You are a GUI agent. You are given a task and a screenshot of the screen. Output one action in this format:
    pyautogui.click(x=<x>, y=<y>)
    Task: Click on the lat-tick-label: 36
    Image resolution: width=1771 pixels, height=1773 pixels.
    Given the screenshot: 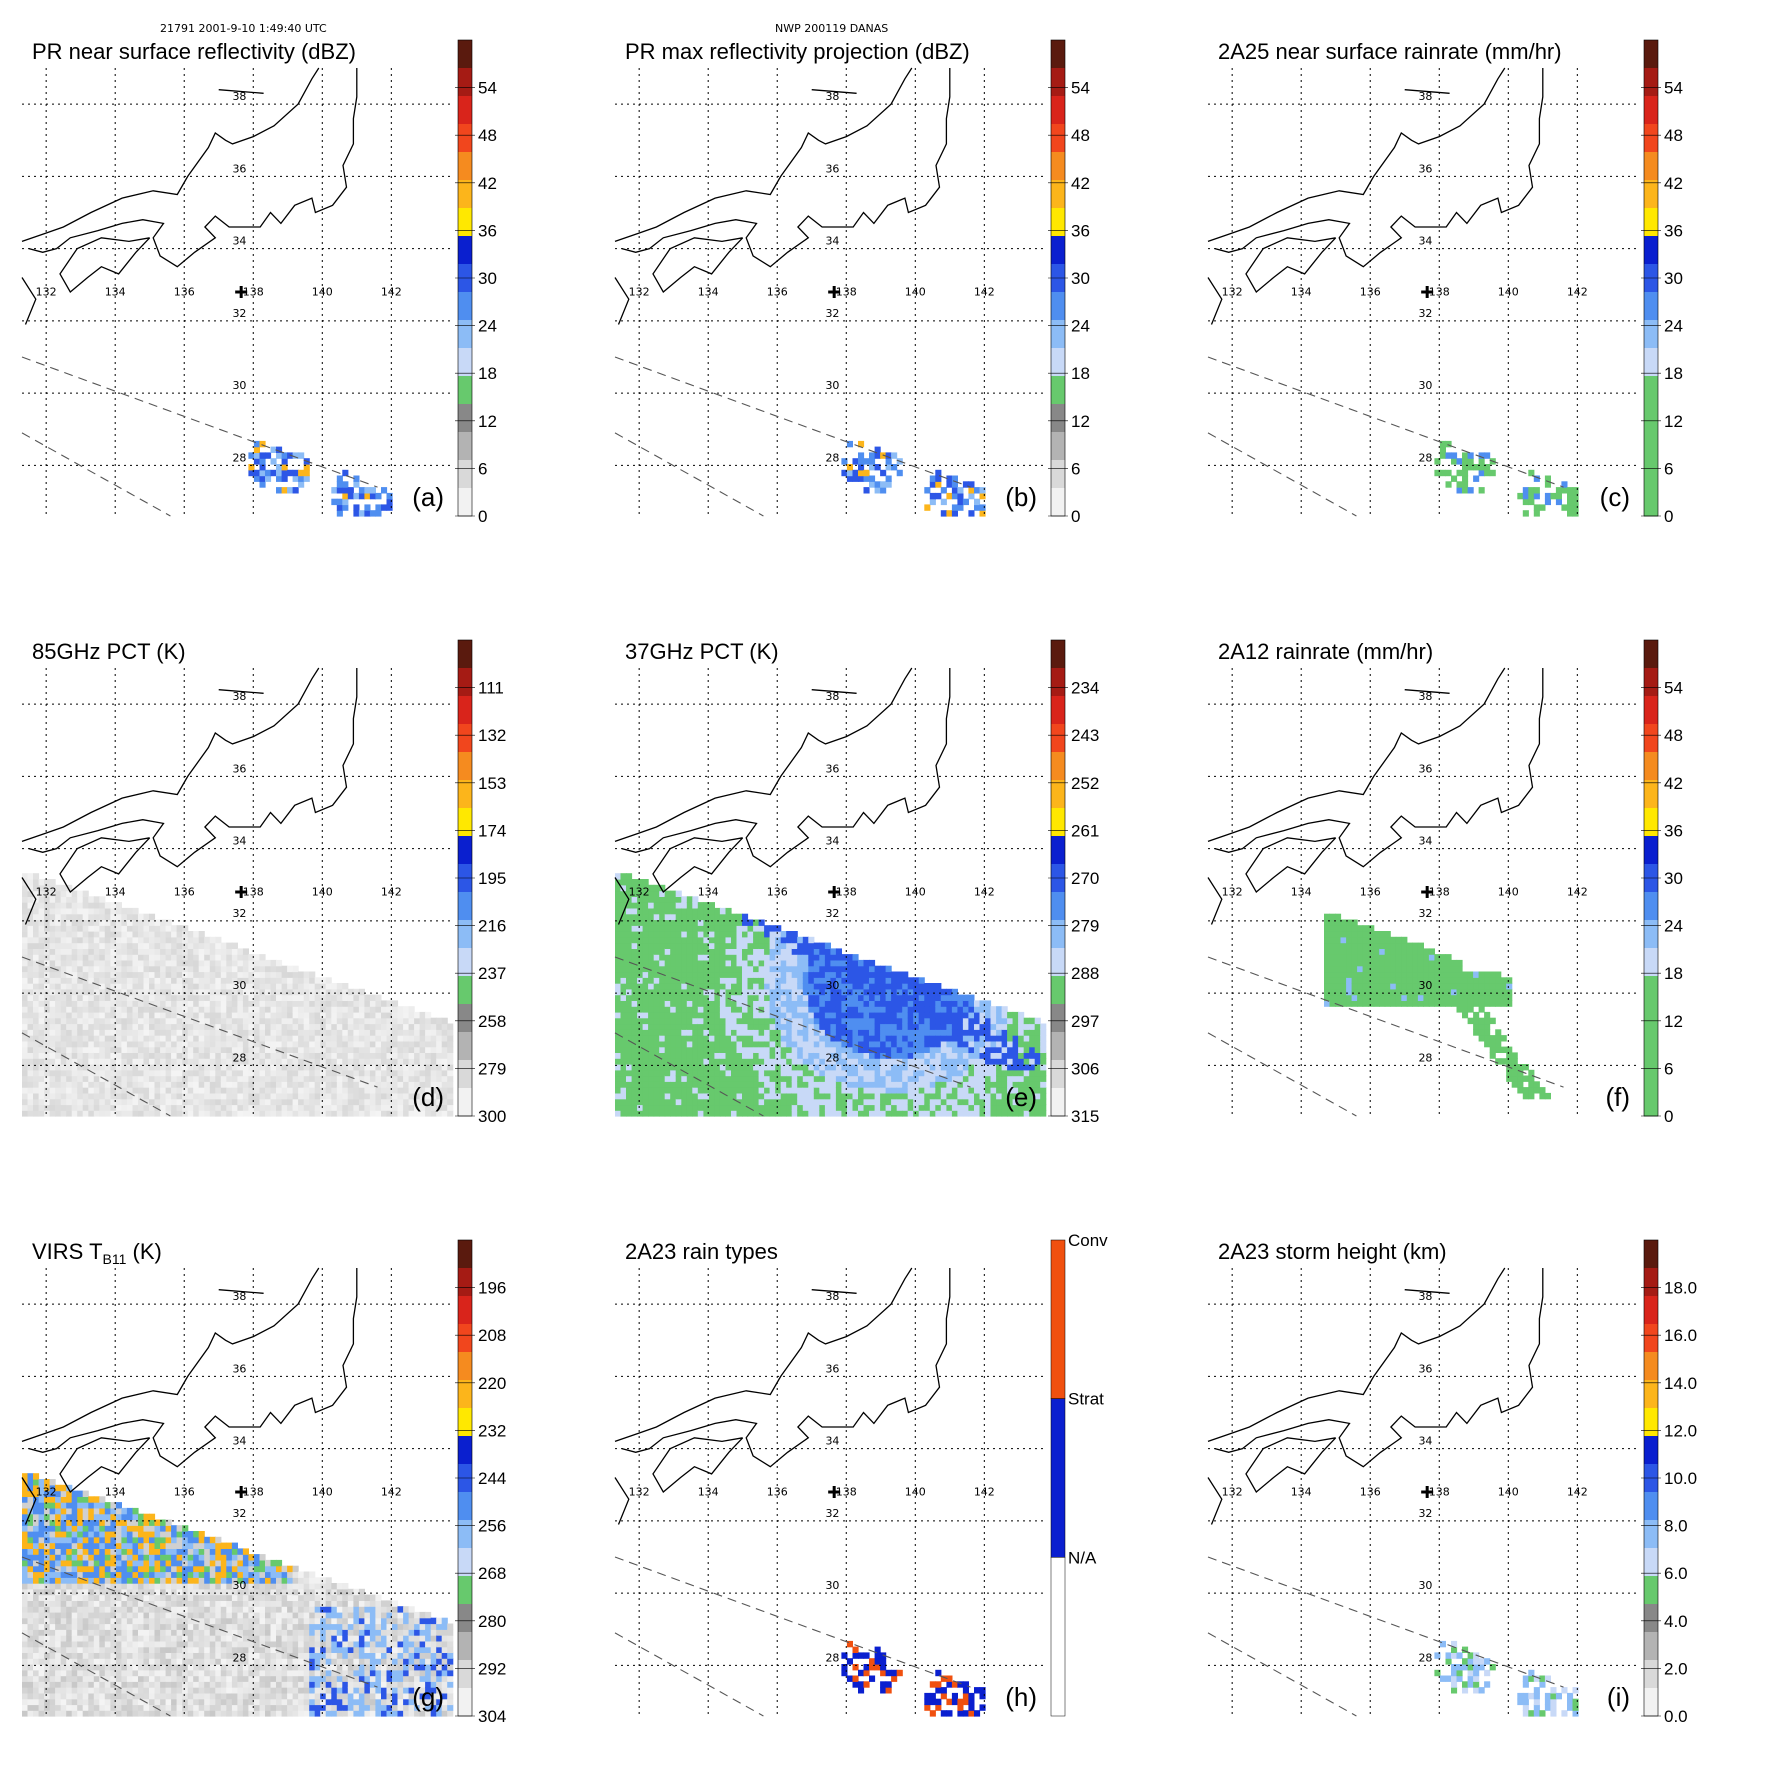 What is the action you would take?
    pyautogui.click(x=832, y=168)
    